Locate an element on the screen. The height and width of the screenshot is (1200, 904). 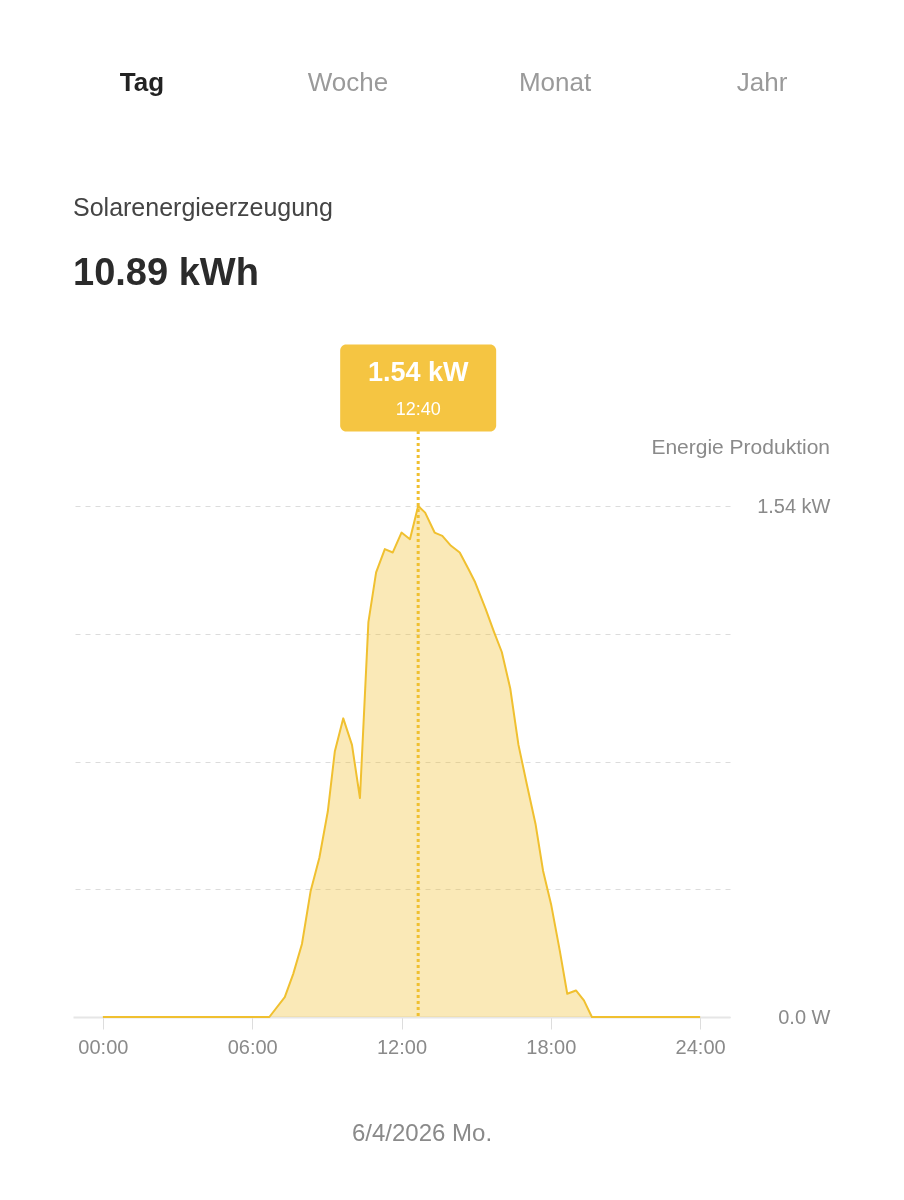
x-tick-label: 18:00 is located at coordinates (551, 1046).